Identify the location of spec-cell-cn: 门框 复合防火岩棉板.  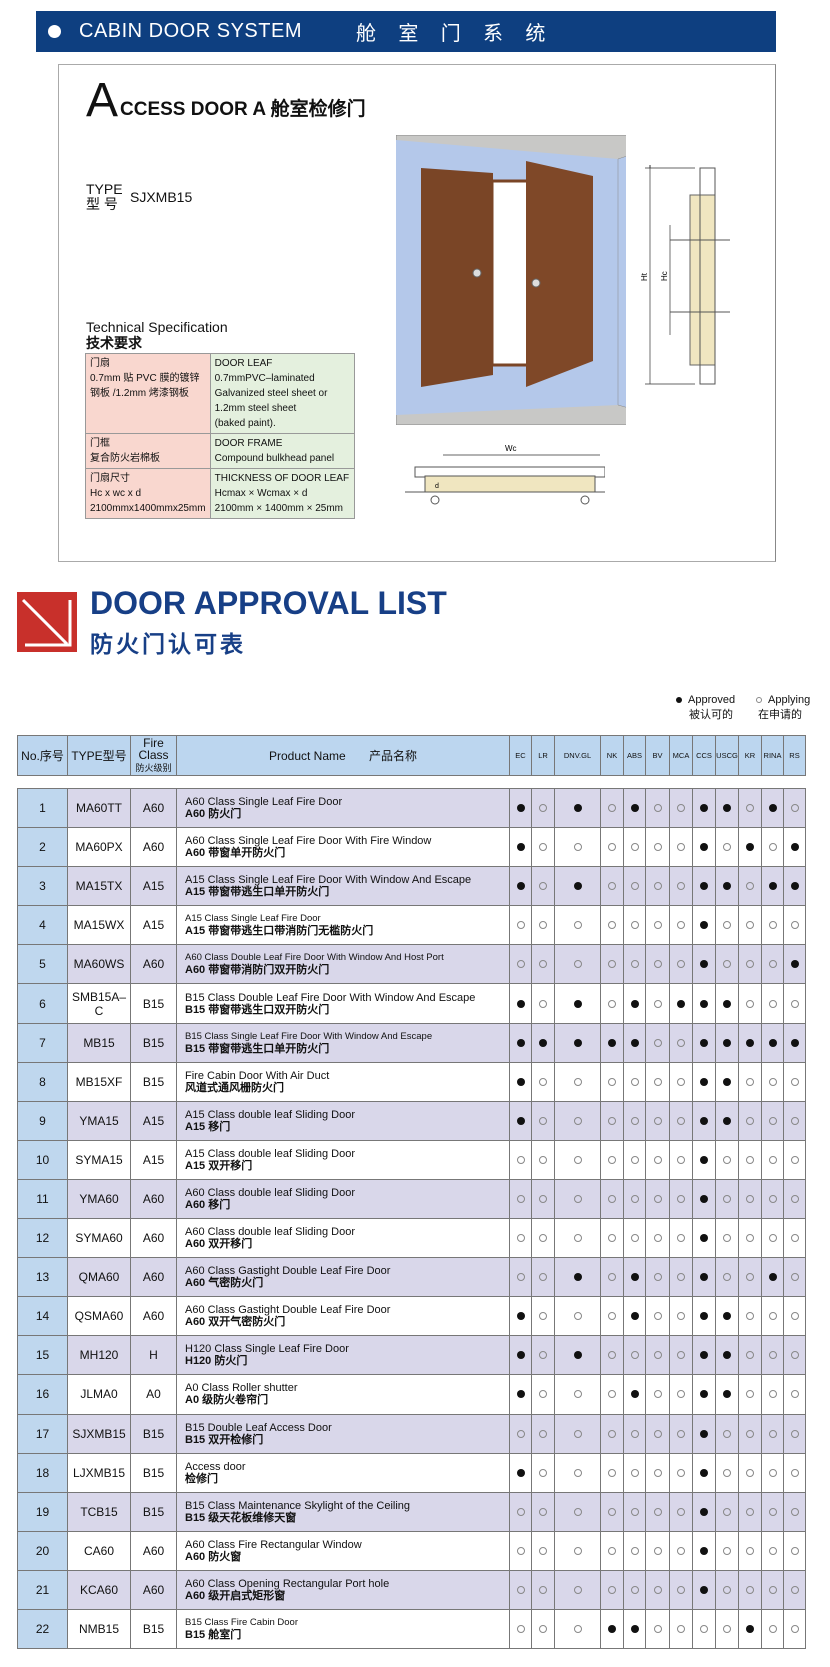
(148, 451).